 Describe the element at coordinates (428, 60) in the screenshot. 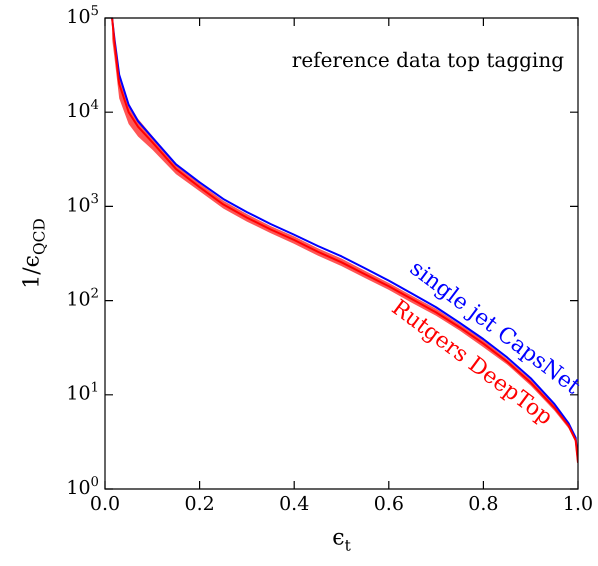

I see `annotation: reference data top tagging` at that location.